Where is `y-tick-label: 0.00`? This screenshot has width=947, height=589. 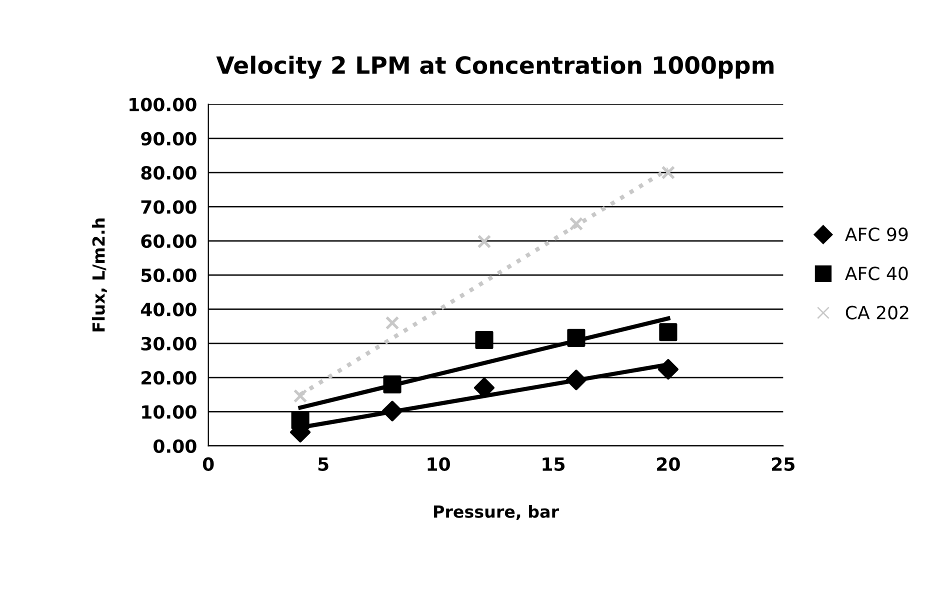
y-tick-label: 0.00 is located at coordinates (175, 446).